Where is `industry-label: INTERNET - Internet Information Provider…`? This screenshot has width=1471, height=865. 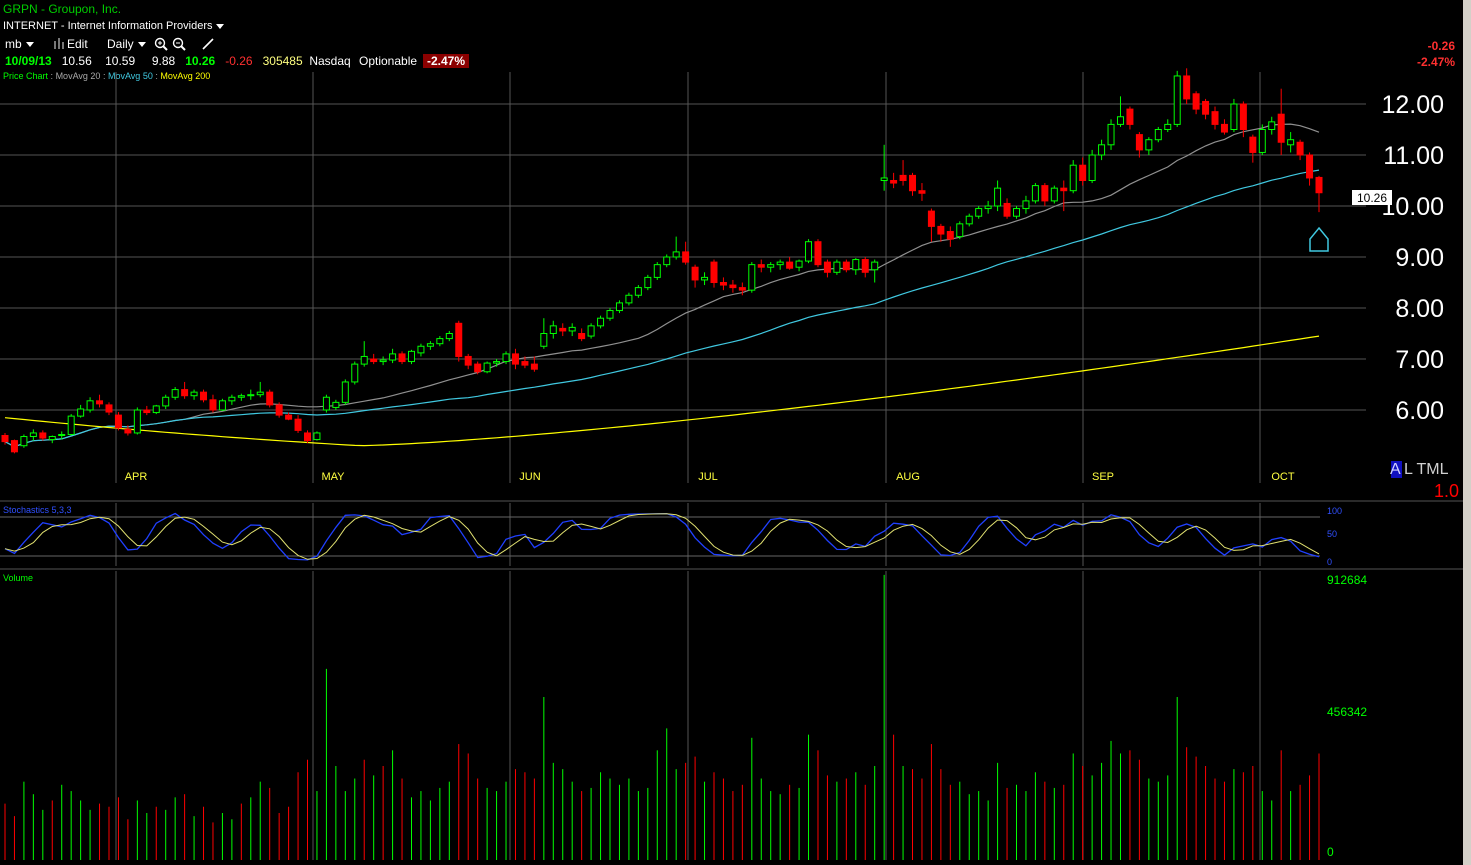
industry-label: INTERNET - Internet Information Provider… is located at coordinates (108, 26).